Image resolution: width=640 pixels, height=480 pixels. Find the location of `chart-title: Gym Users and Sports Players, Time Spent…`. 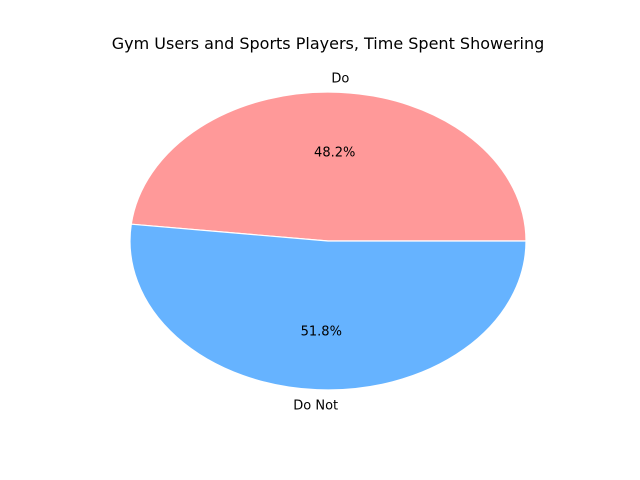

chart-title: Gym Users and Sports Players, Time Spent… is located at coordinates (328, 43).